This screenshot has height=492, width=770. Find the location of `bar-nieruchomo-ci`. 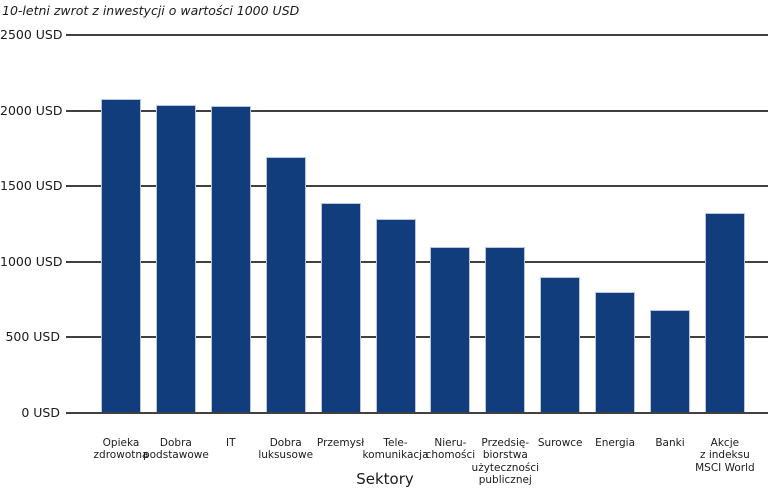

bar-nieruchomo-ci is located at coordinates (450, 329).